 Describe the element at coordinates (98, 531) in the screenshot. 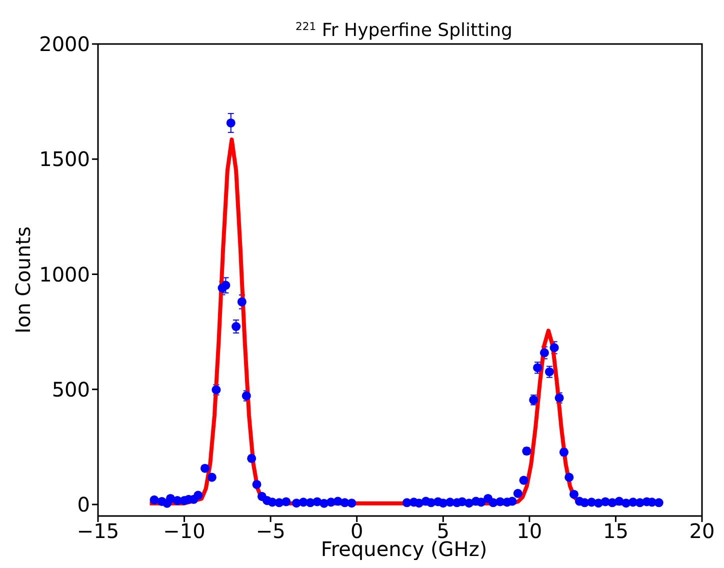

I see `x-tick-label: −15` at that location.